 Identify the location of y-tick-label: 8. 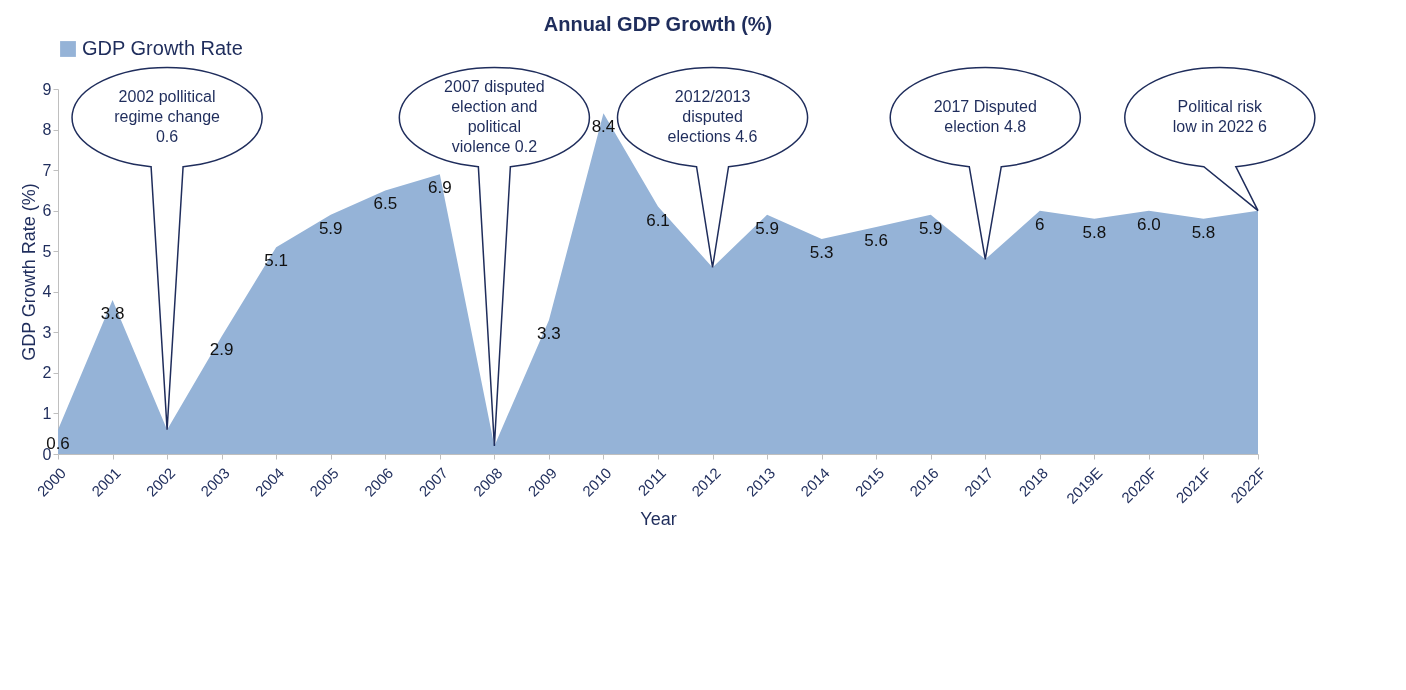
(47, 130).